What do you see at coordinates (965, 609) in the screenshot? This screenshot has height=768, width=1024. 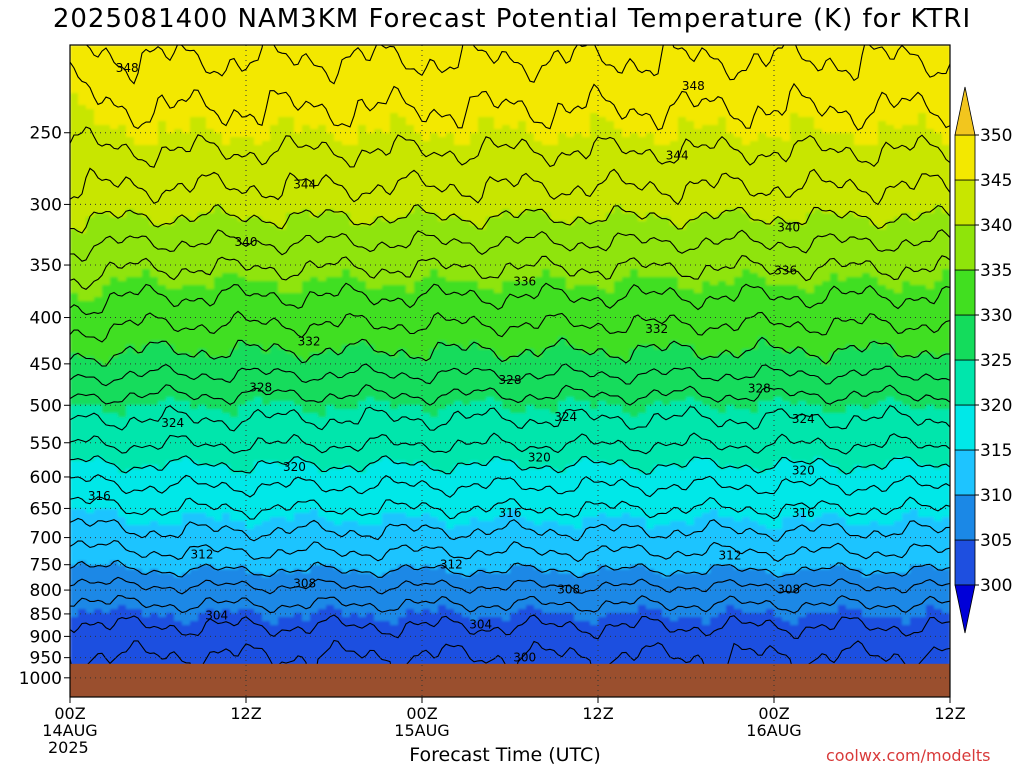 I see `colorbar-low-arrow` at bounding box center [965, 609].